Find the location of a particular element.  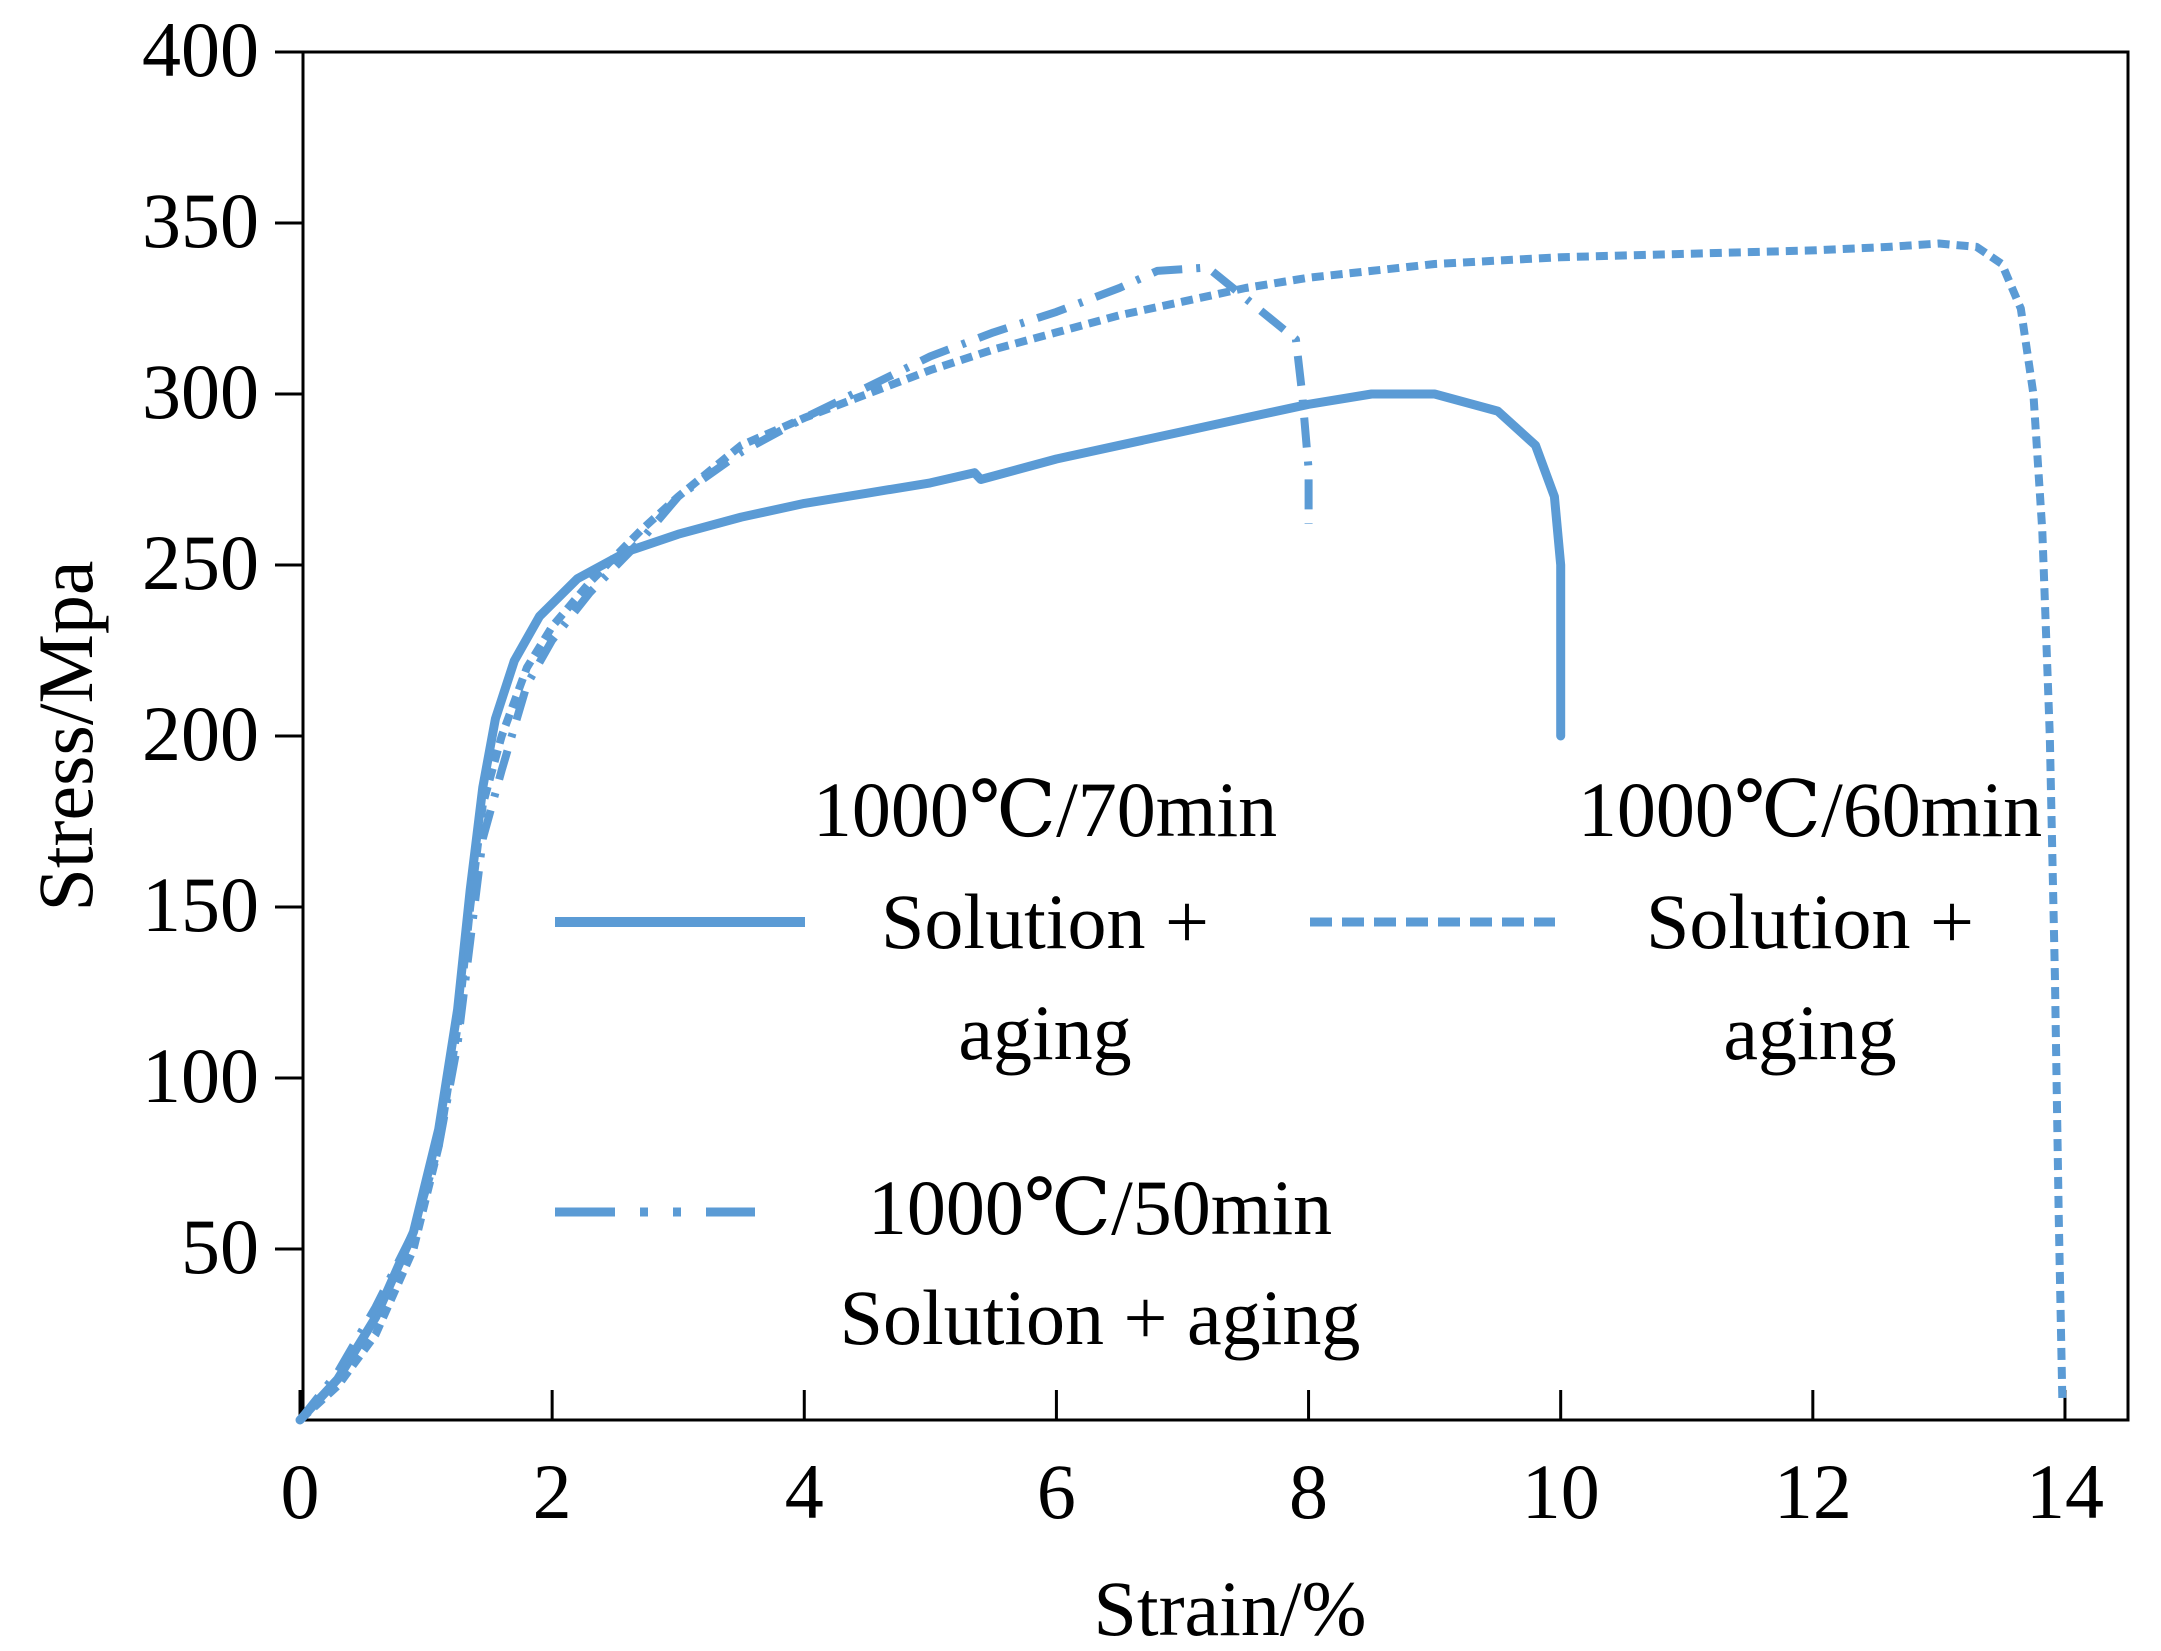

y-tick-label: 150 is located at coordinates (200, 904).